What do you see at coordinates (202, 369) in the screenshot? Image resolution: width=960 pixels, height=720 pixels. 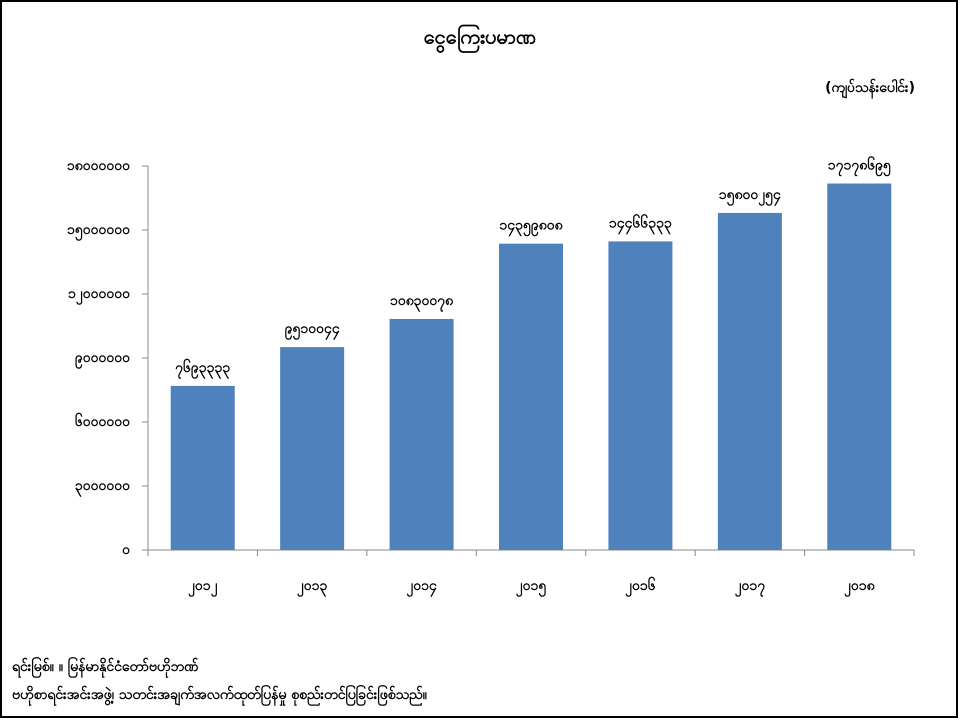 I see `data-label: ၇၆၉၃၃၃၃` at bounding box center [202, 369].